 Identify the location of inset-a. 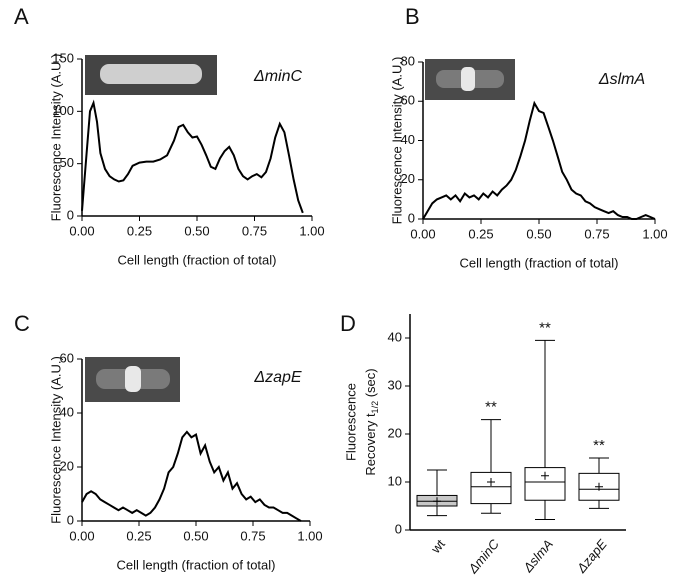
(151, 75).